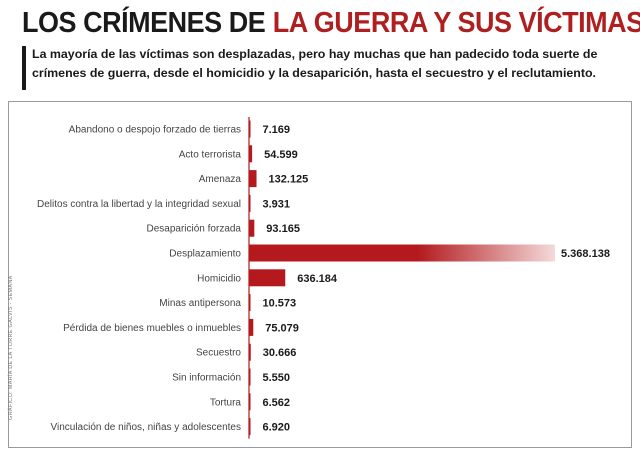 The height and width of the screenshot is (457, 640). What do you see at coordinates (251, 154) in the screenshot?
I see `bar-acto-terrorista` at bounding box center [251, 154].